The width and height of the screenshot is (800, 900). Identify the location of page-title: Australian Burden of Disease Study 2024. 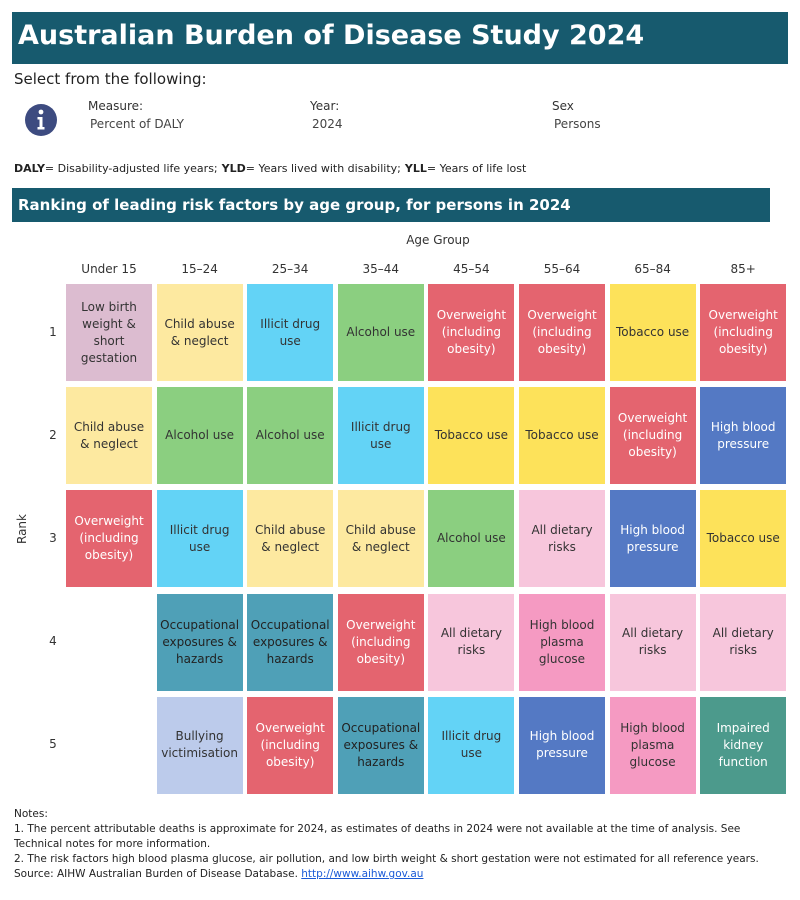
(331, 35).